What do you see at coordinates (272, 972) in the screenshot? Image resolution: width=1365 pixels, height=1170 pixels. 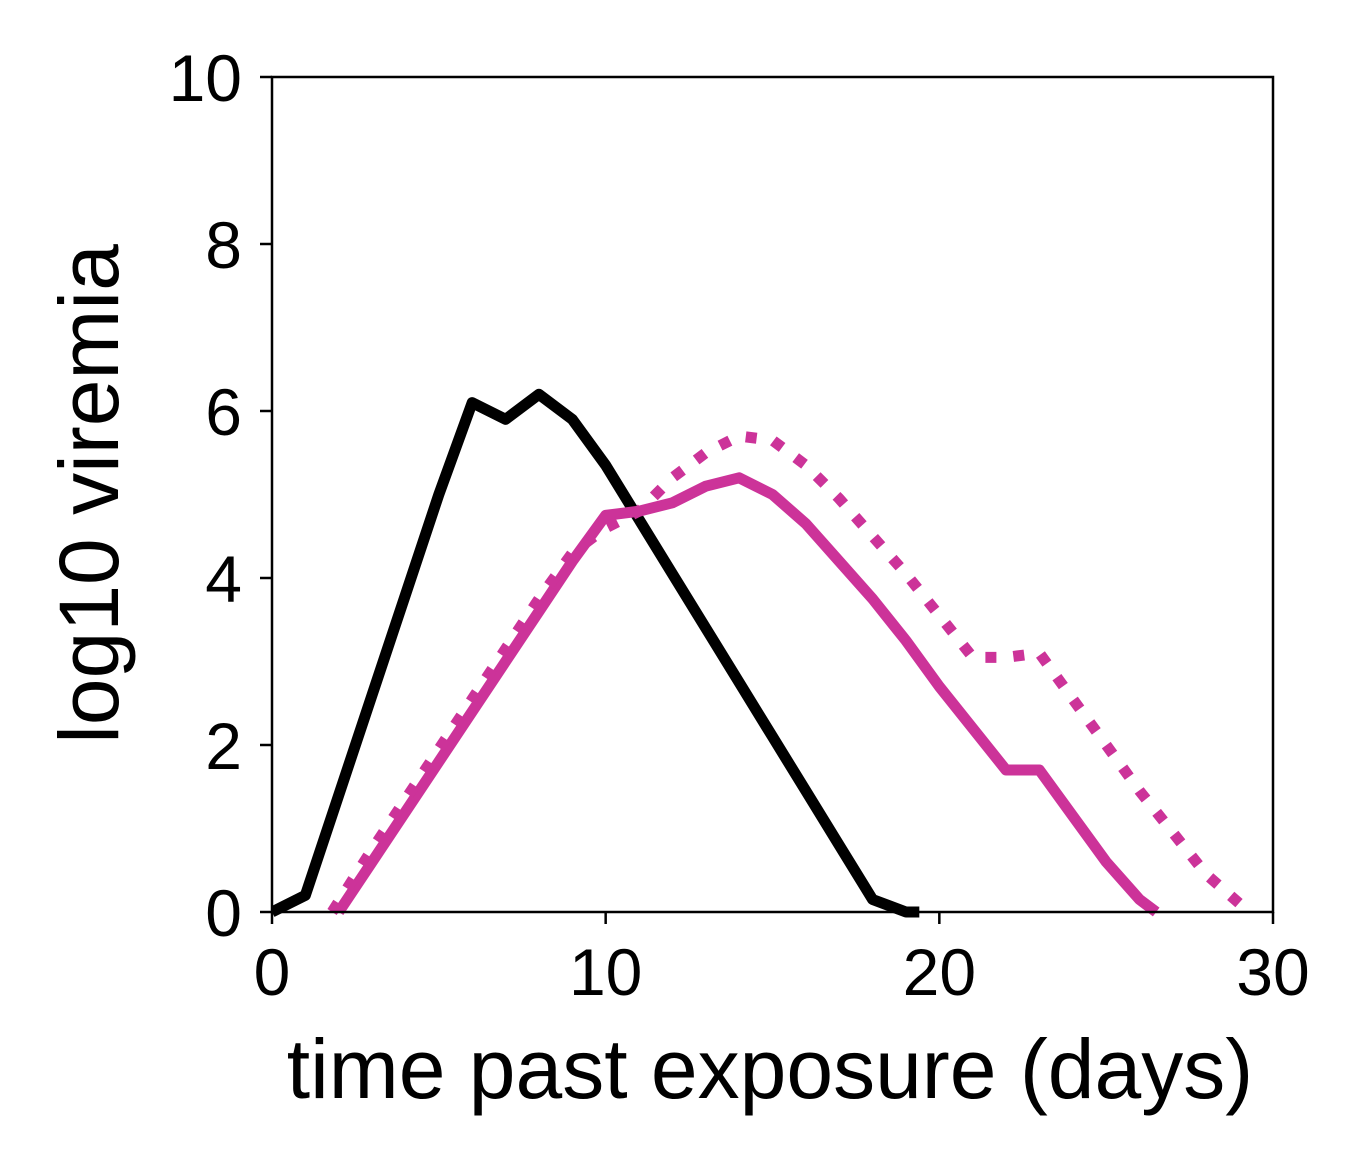 I see `x-tick-label: 0` at bounding box center [272, 972].